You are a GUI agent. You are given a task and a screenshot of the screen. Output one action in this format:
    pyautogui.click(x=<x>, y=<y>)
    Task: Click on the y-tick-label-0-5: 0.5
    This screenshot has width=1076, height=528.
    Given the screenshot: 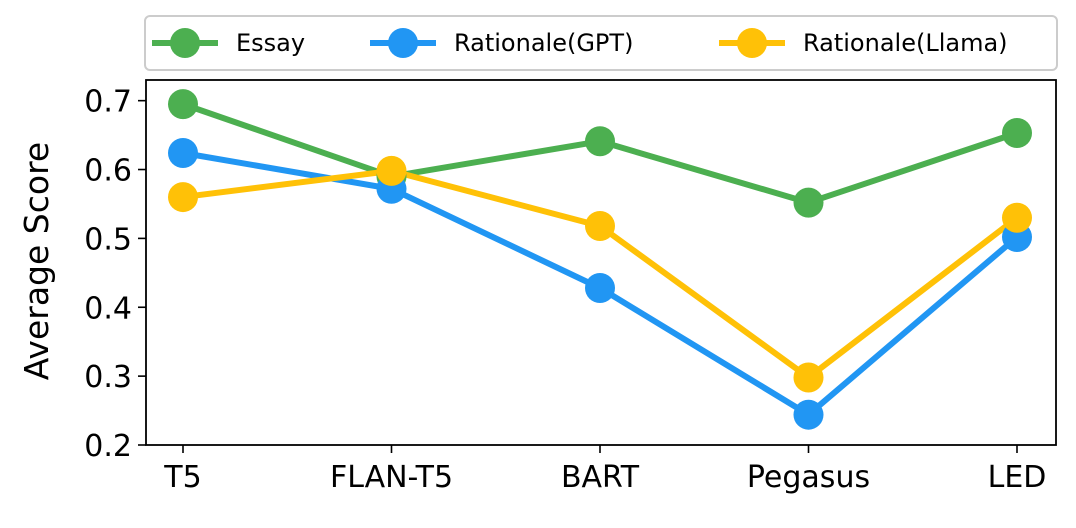 What is the action you would take?
    pyautogui.click(x=108, y=239)
    